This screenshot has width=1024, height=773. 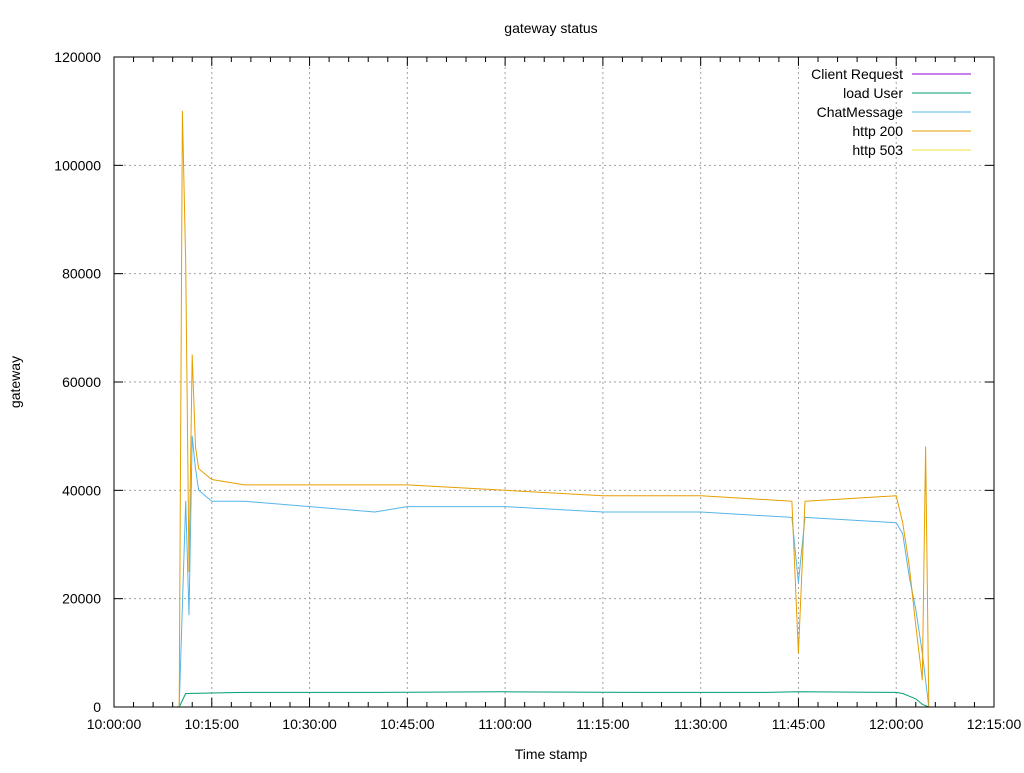 What do you see at coordinates (77, 165) in the screenshot?
I see `y-tick-label: 100000` at bounding box center [77, 165].